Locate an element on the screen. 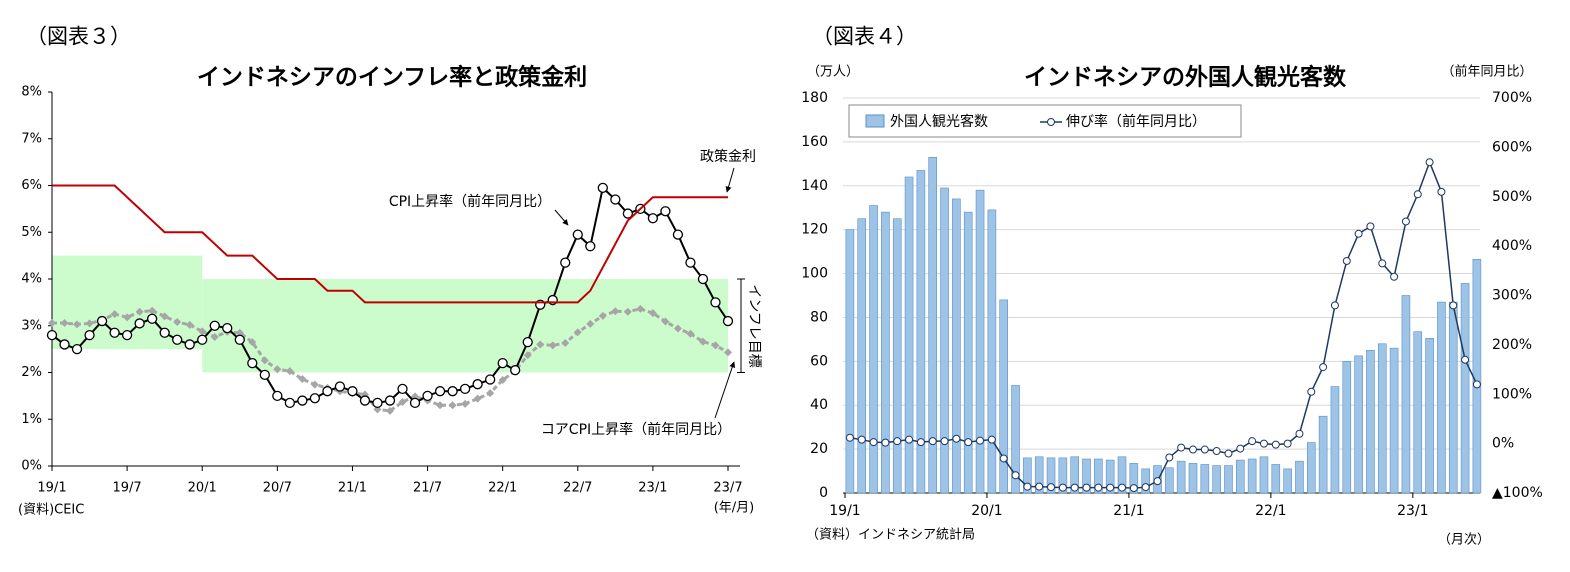 This screenshot has height=572, width=1570. x-unit: (年/月) is located at coordinates (734, 508).